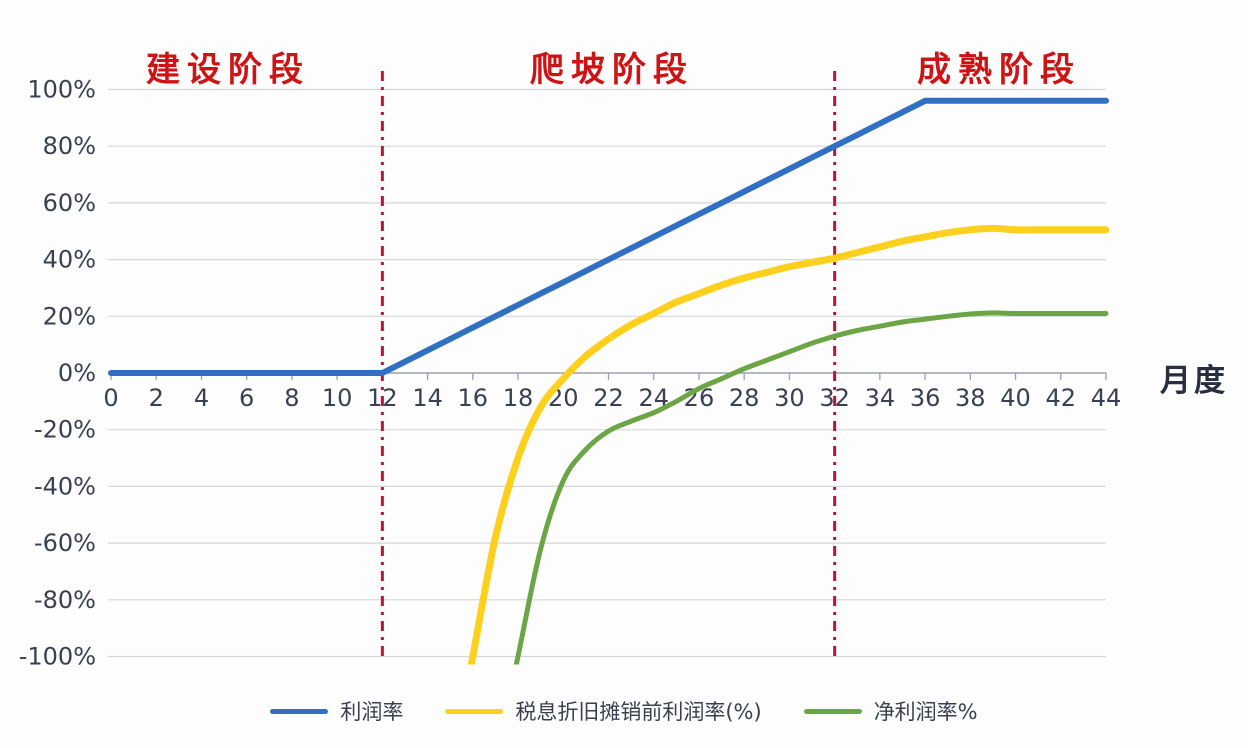 This screenshot has width=1248, height=748. I want to click on y-tick-label: 80%, so click(69, 146).